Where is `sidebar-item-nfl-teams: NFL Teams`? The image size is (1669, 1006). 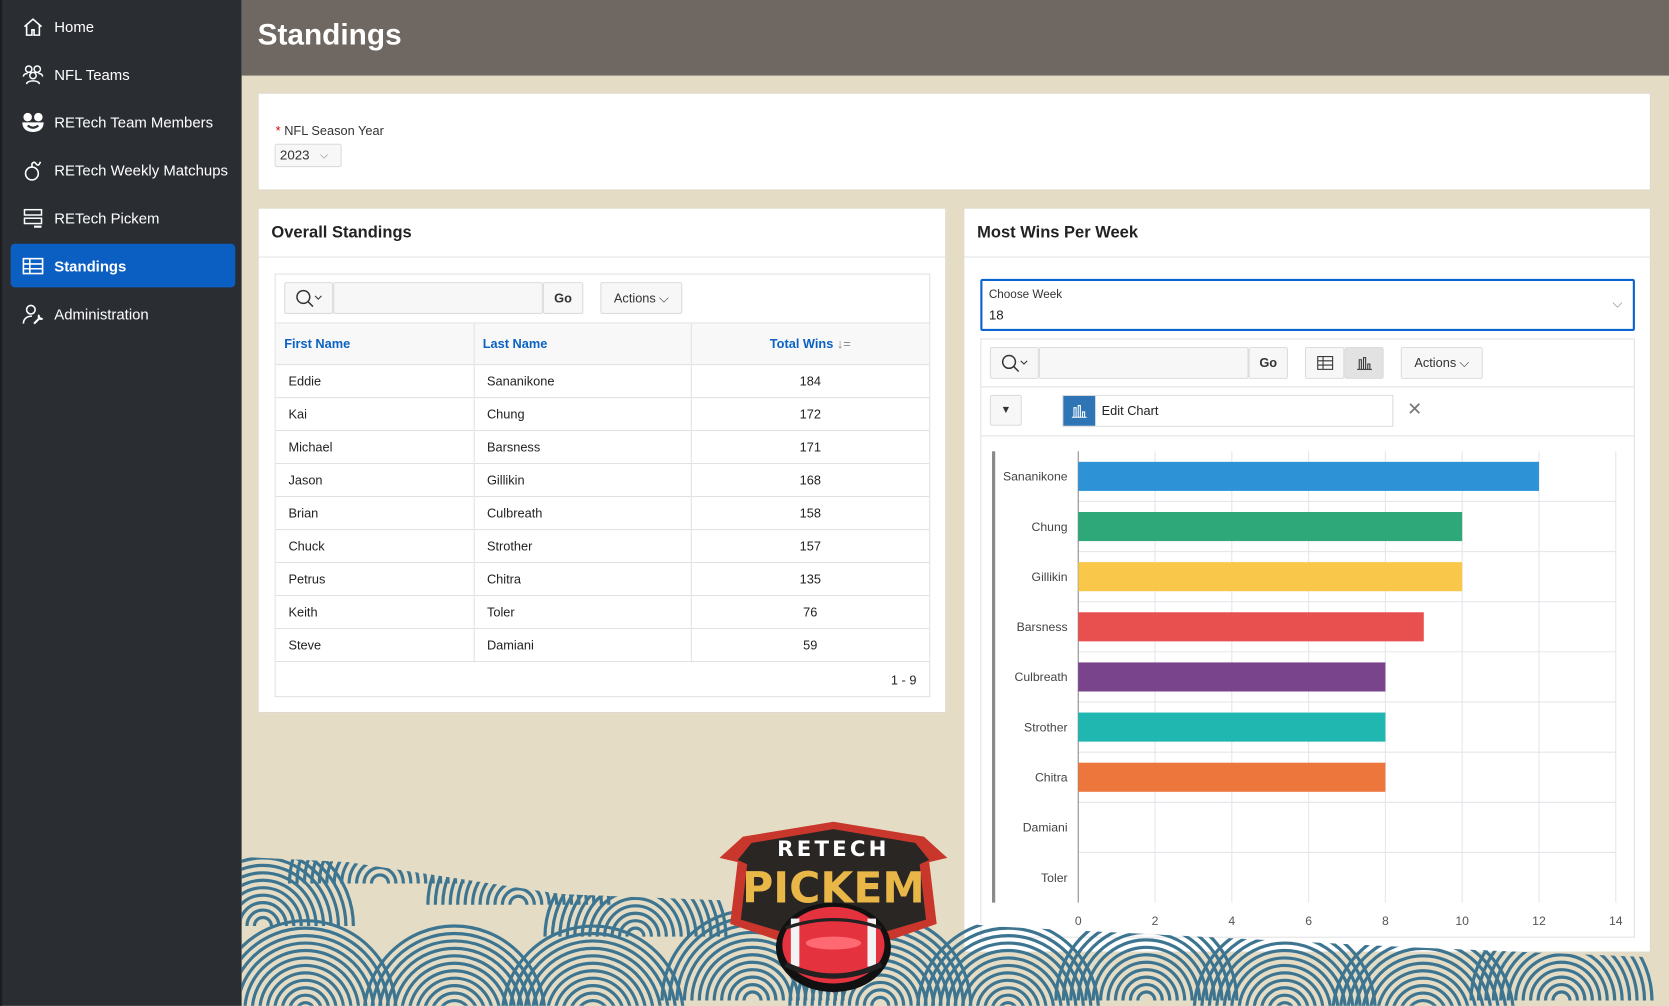
sidebar-item-nfl-teams: NFL Teams is located at coordinates (123, 74).